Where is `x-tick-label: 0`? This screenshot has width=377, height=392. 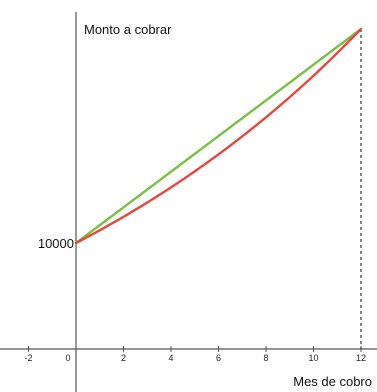 x-tick-label: 0 is located at coordinates (67, 358).